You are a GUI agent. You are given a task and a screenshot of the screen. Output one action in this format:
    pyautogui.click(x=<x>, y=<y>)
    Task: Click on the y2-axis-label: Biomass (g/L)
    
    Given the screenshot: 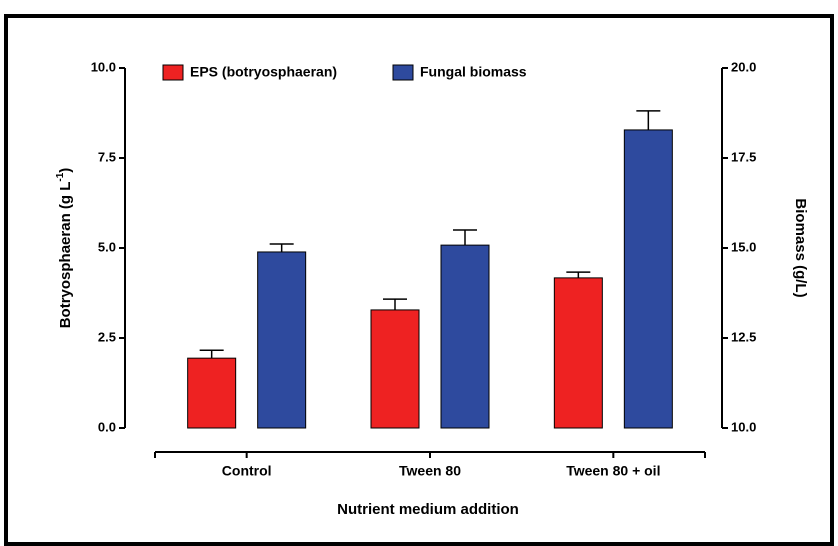 What is the action you would take?
    pyautogui.click(x=800, y=247)
    